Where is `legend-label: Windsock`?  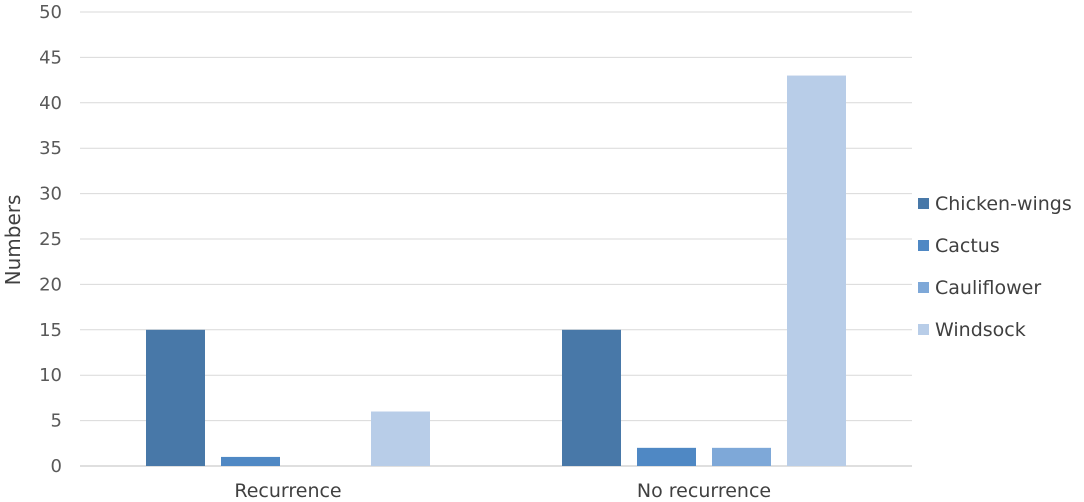
legend-label: Windsock is located at coordinates (980, 330).